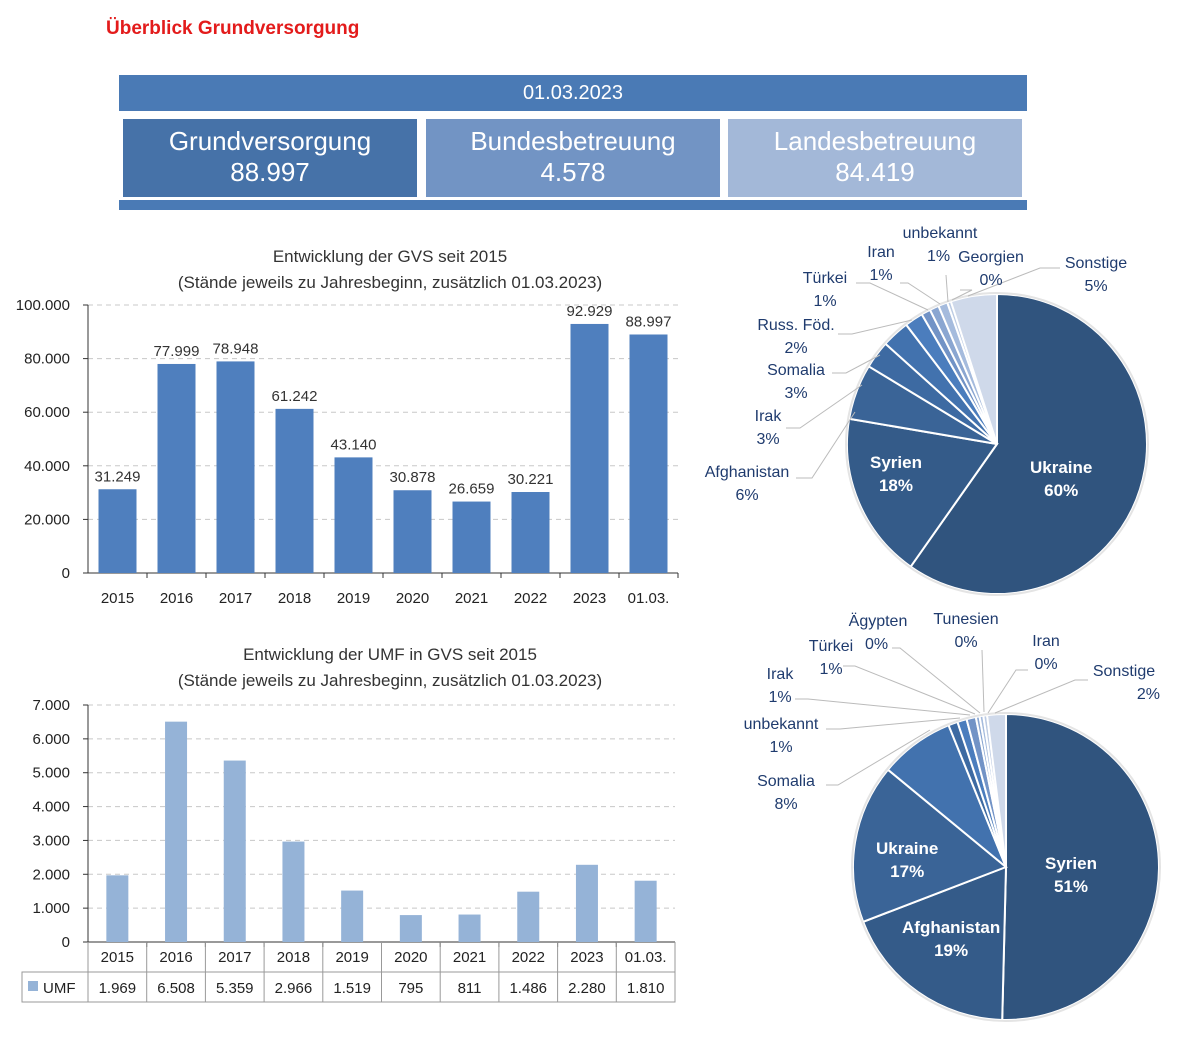  What do you see at coordinates (649, 321) in the screenshot?
I see `data-label: 88.997` at bounding box center [649, 321].